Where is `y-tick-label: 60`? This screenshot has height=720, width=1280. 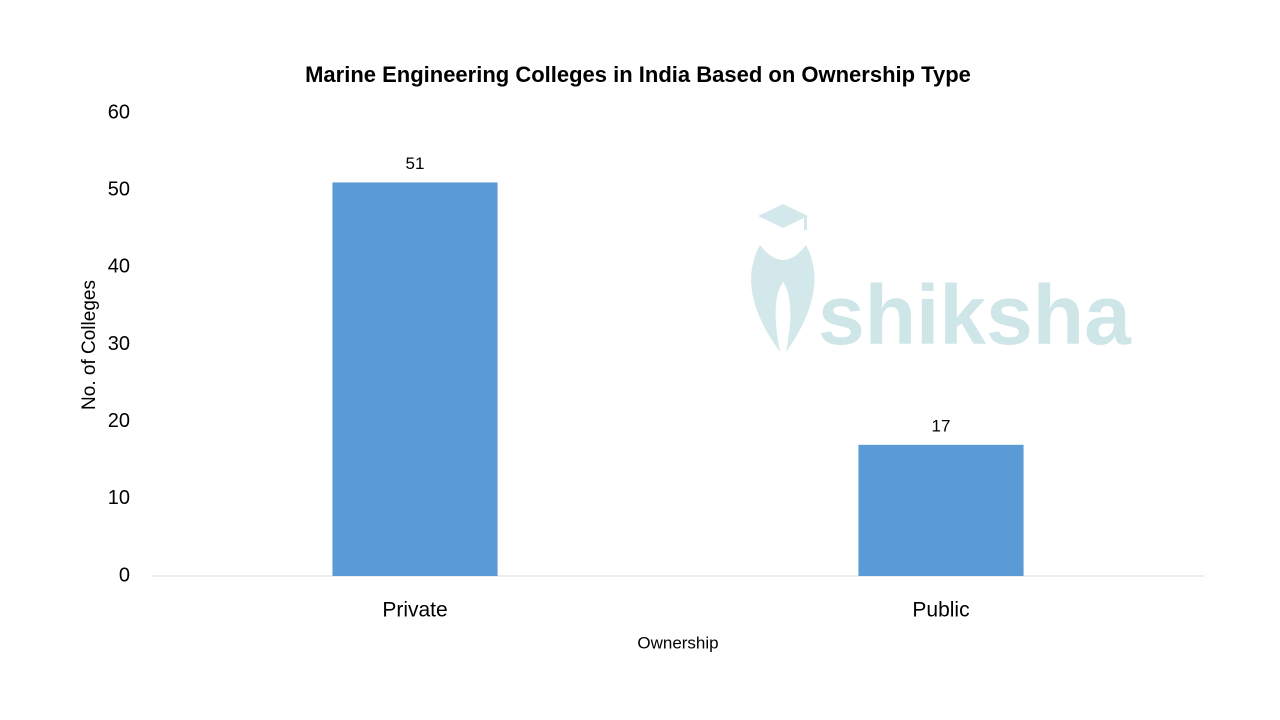
y-tick-label: 60 is located at coordinates (119, 112).